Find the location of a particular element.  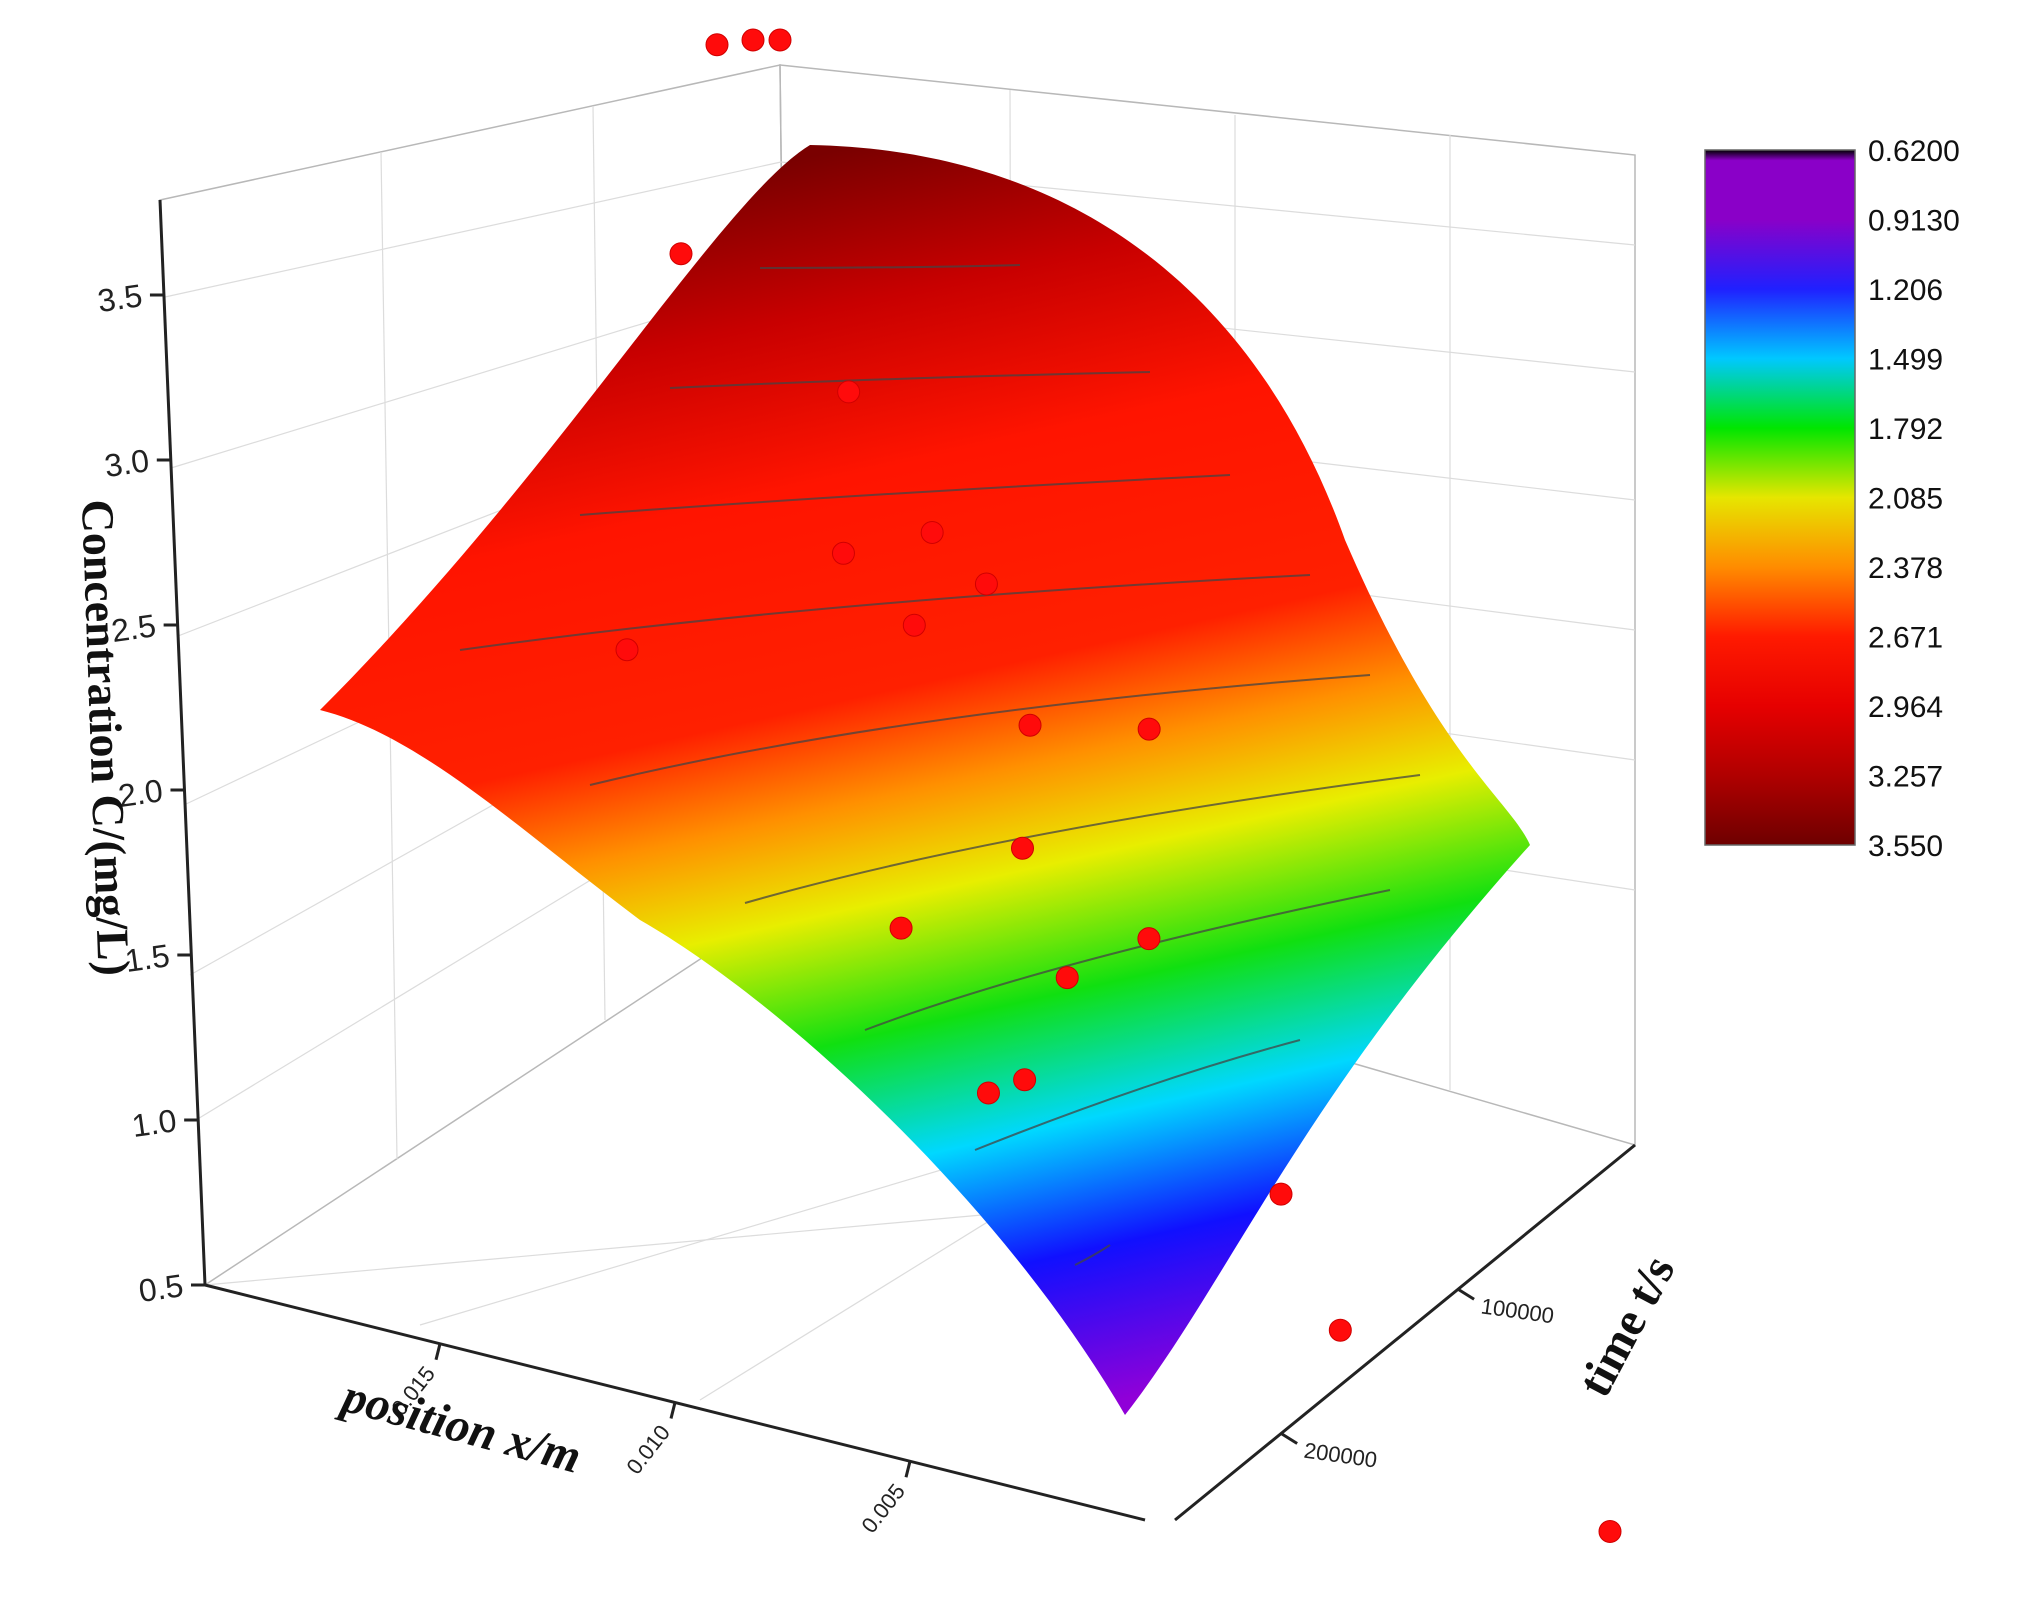

colorbar-label: 3.550 is located at coordinates (1905, 846).